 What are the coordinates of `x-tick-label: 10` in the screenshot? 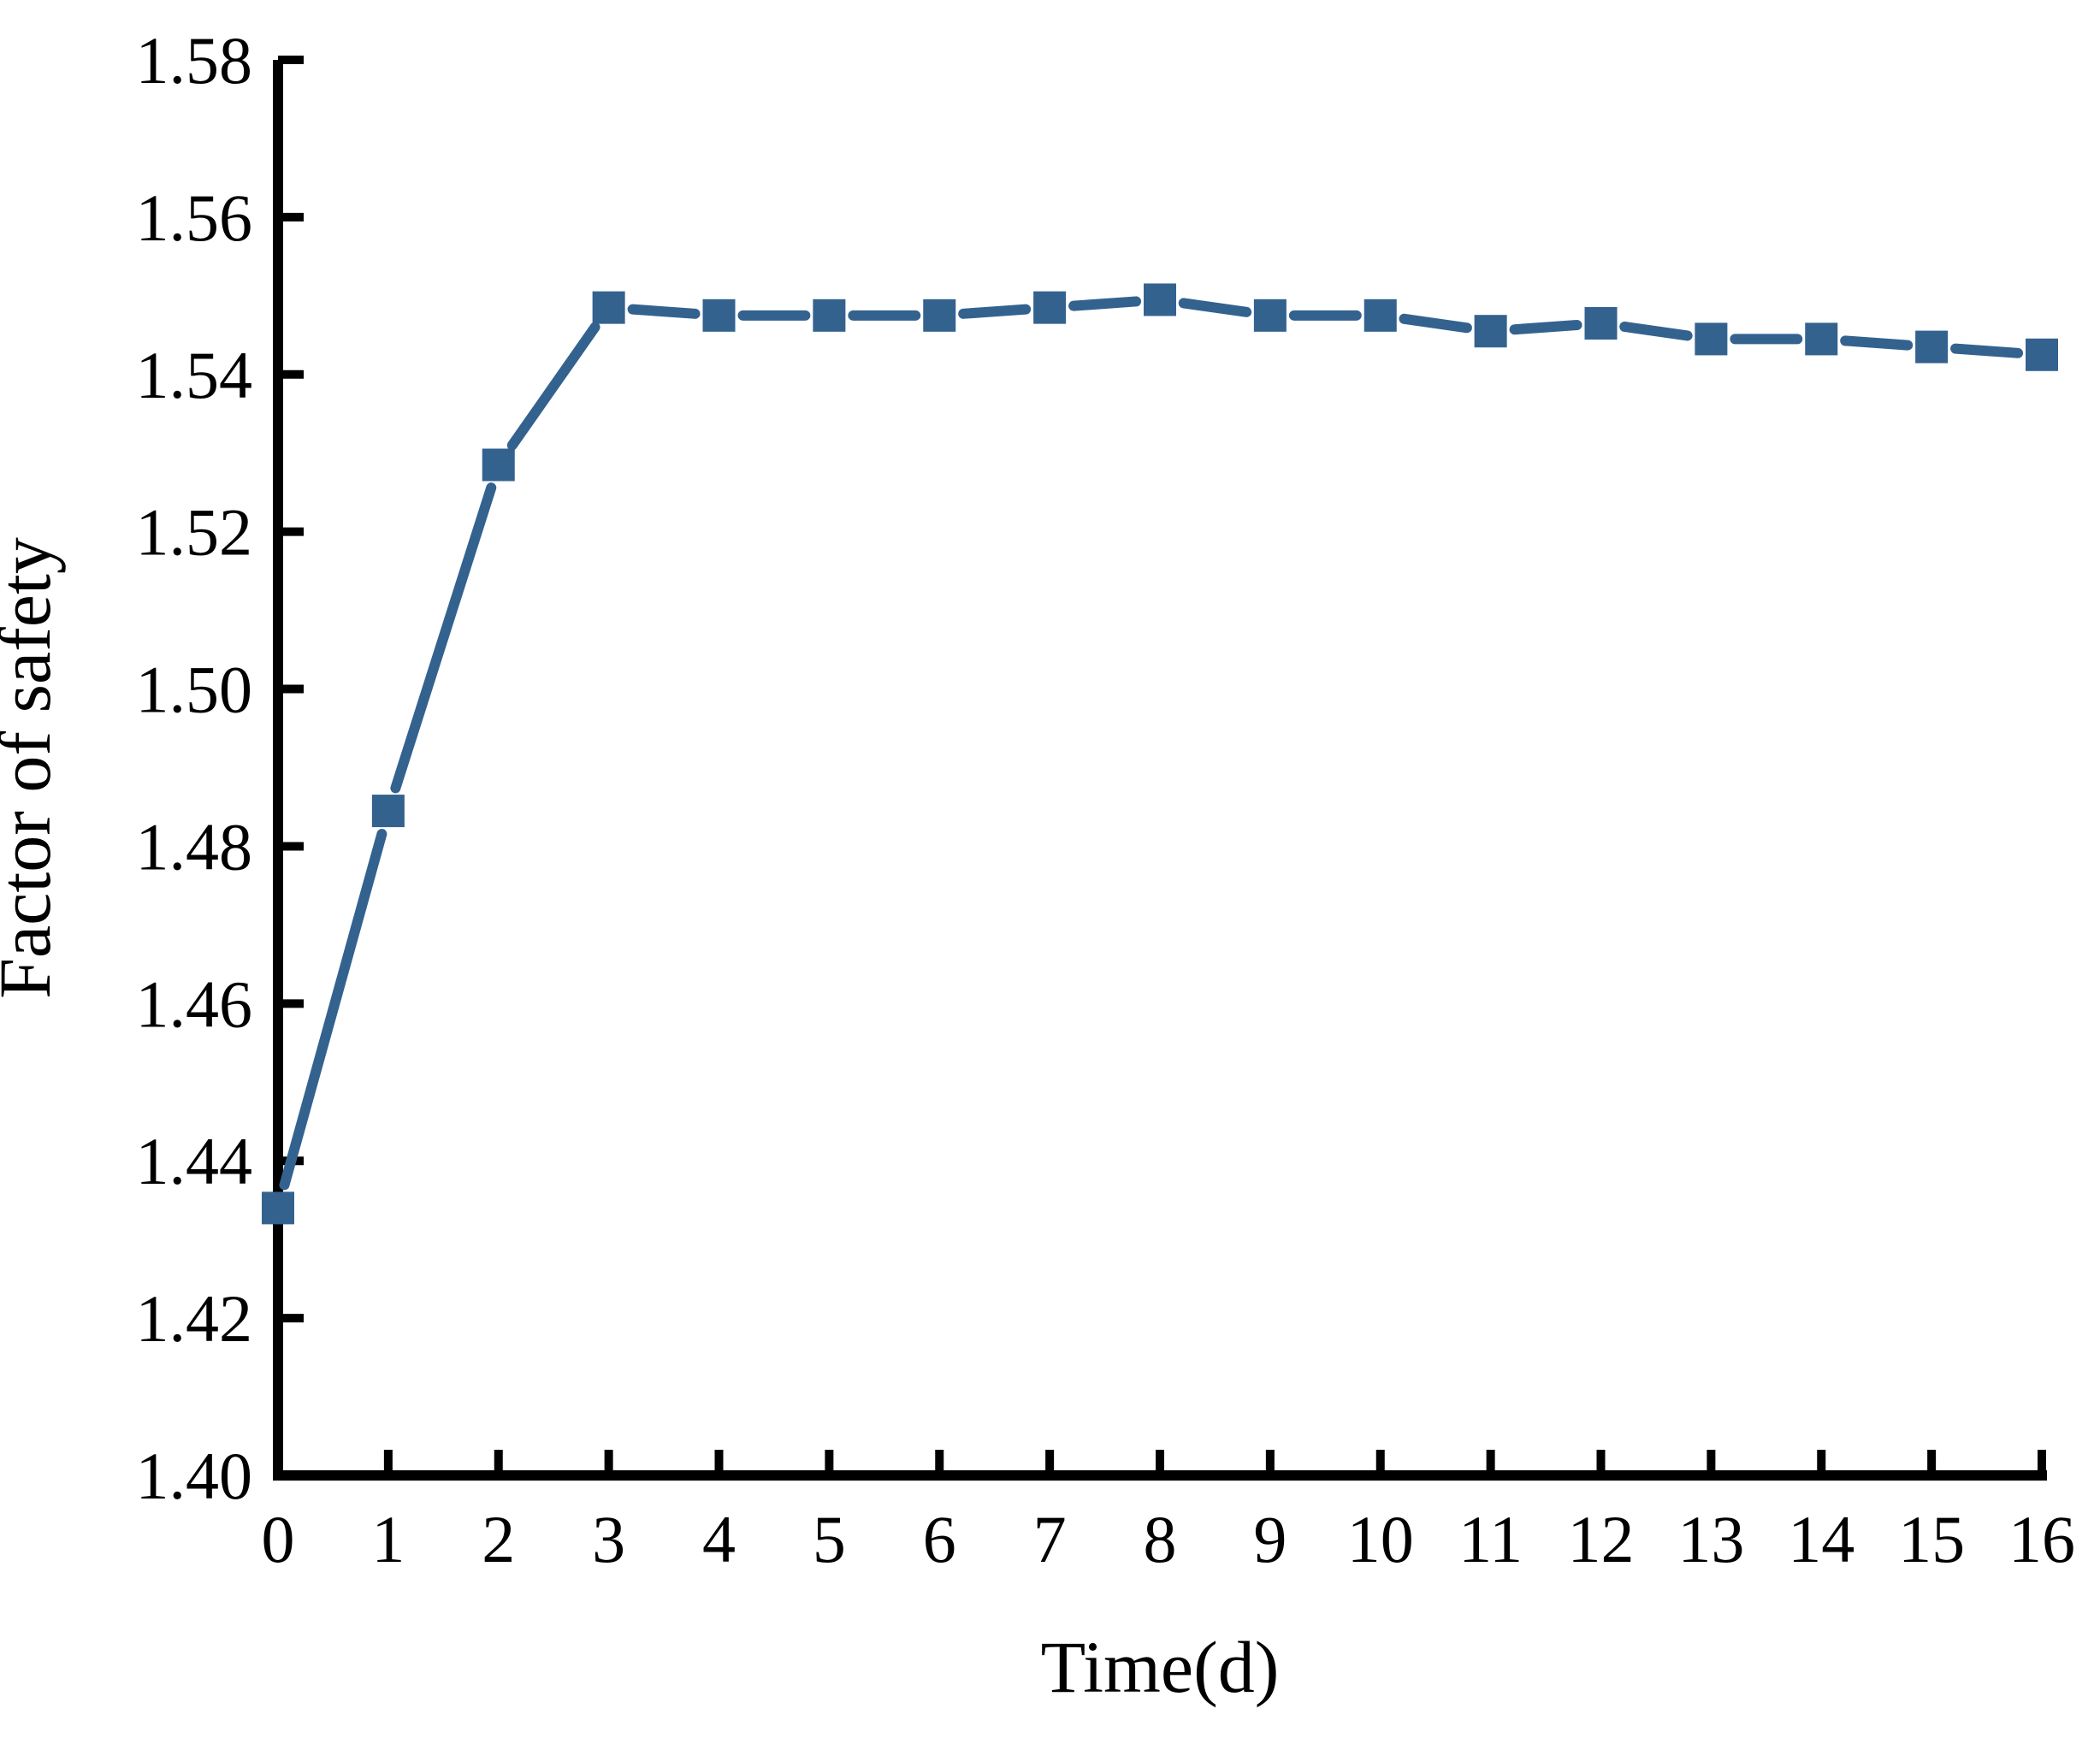 It's located at (1381, 1539).